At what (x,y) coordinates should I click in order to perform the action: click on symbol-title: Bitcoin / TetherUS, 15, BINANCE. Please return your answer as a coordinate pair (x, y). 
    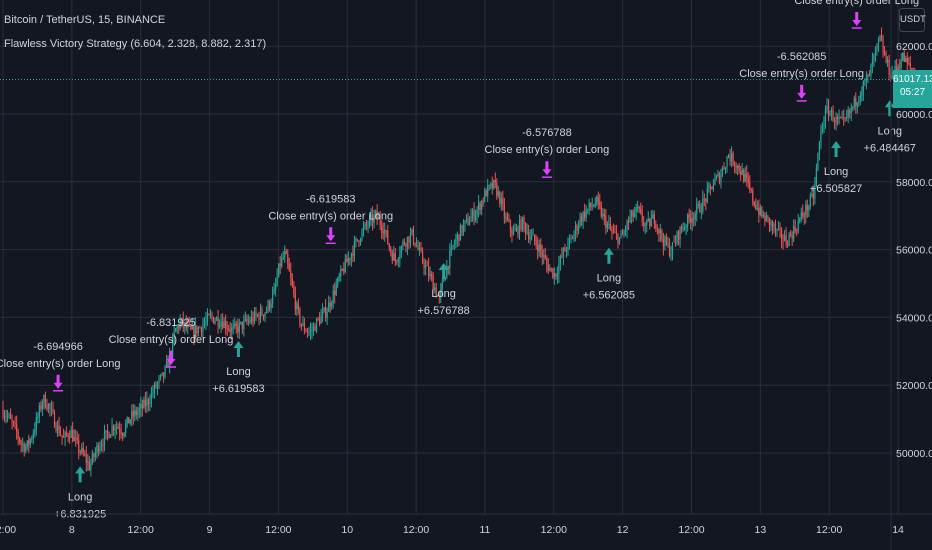
    Looking at the image, I should click on (85, 20).